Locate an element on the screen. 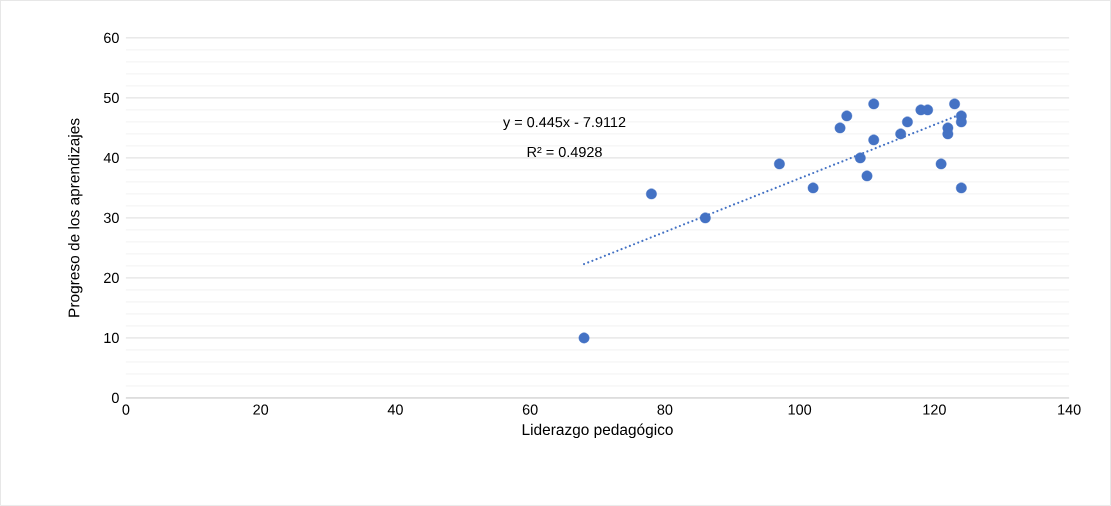  y-tick-label: 20 is located at coordinates (111, 278).